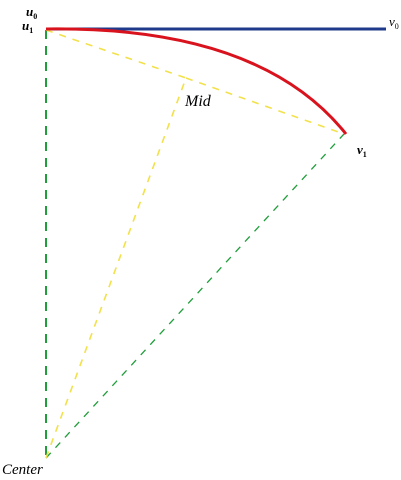  I want to click on label-u0: u0, so click(31, 12).